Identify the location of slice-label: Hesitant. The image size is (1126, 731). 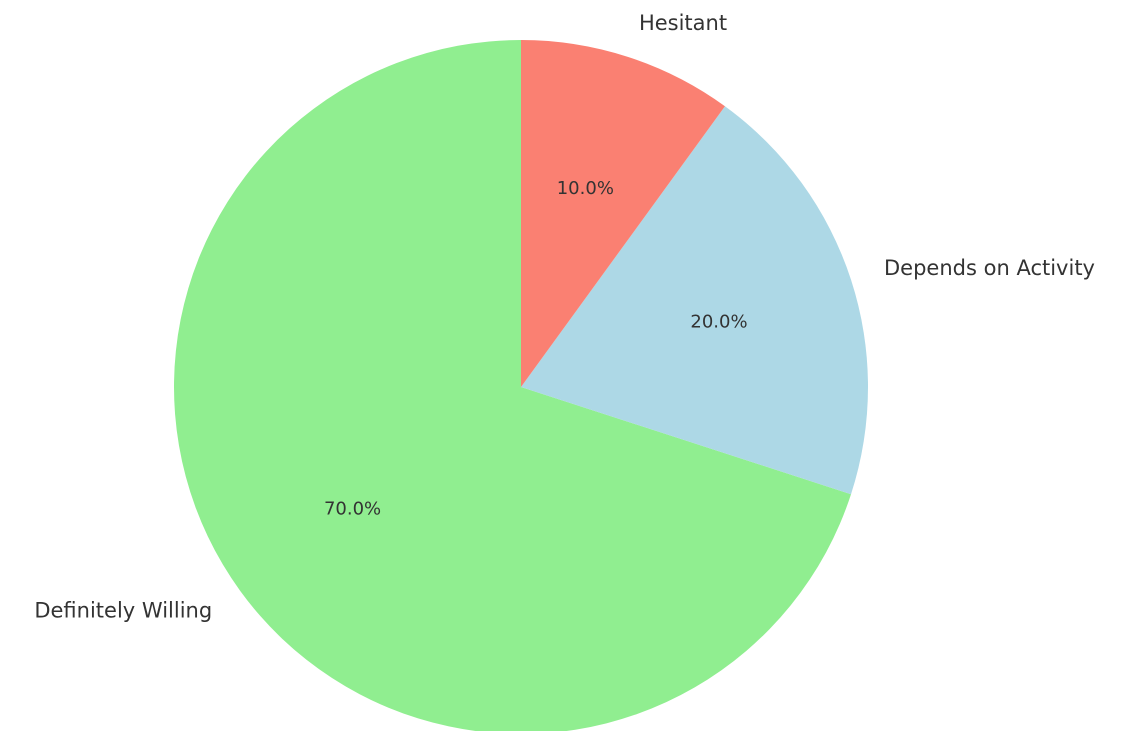
(683, 23).